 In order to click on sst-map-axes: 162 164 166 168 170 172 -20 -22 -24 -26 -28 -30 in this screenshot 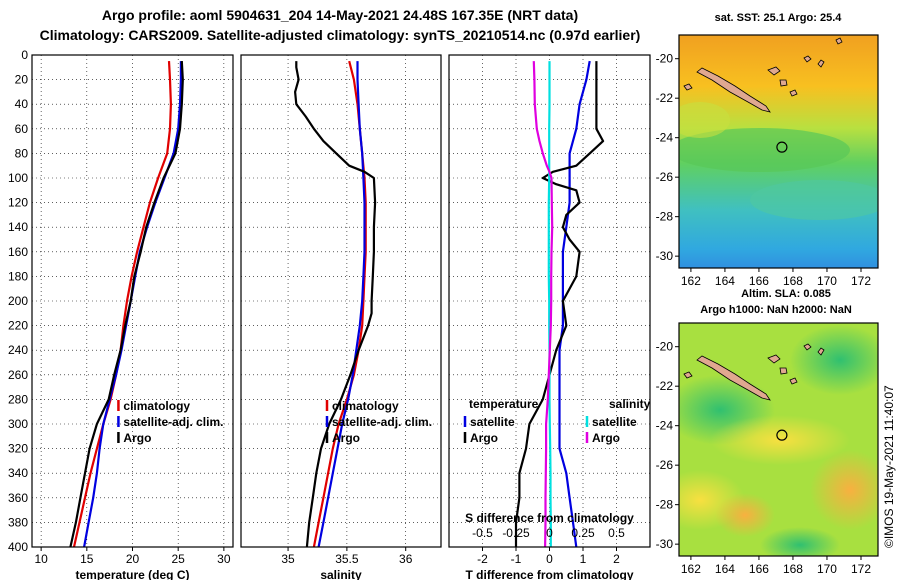, I will do `click(764, 170)`.